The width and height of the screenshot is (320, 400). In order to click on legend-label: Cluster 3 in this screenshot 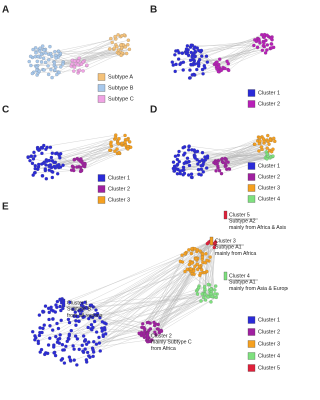, I will do `click(269, 188)`.